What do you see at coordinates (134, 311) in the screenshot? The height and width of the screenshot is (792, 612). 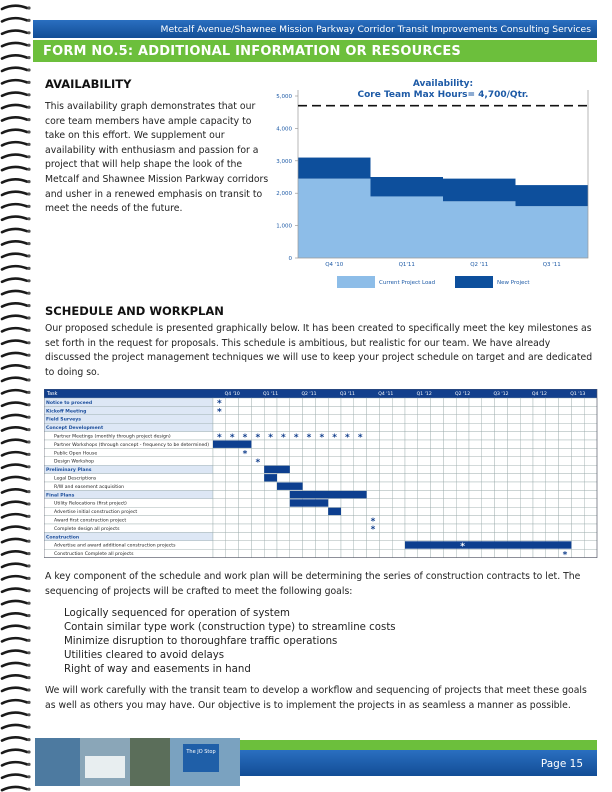 I see `section-heading: SCHEDULE AND WORKPLAN` at bounding box center [134, 311].